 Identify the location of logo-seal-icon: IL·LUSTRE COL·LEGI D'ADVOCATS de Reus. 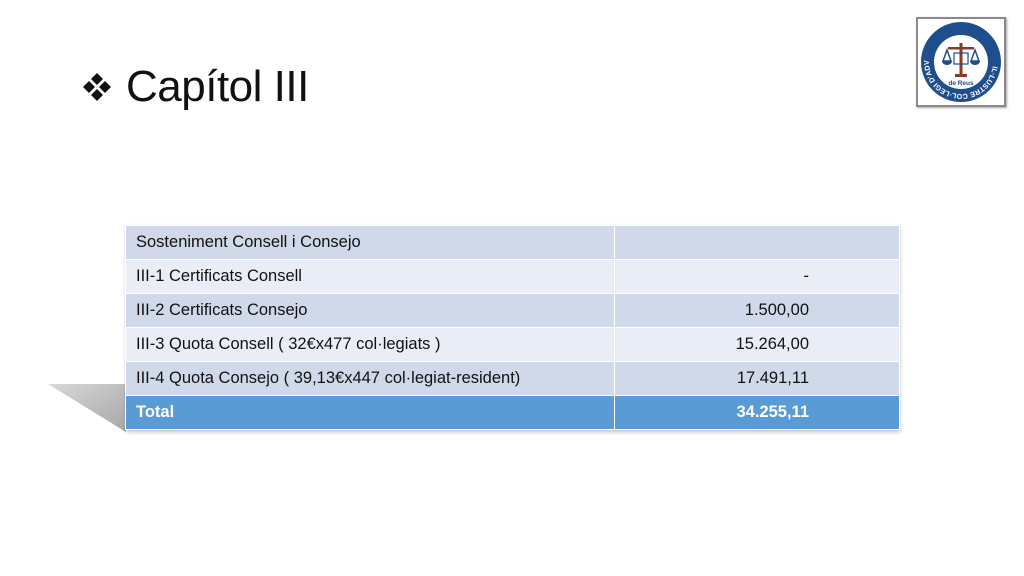
(959, 60).